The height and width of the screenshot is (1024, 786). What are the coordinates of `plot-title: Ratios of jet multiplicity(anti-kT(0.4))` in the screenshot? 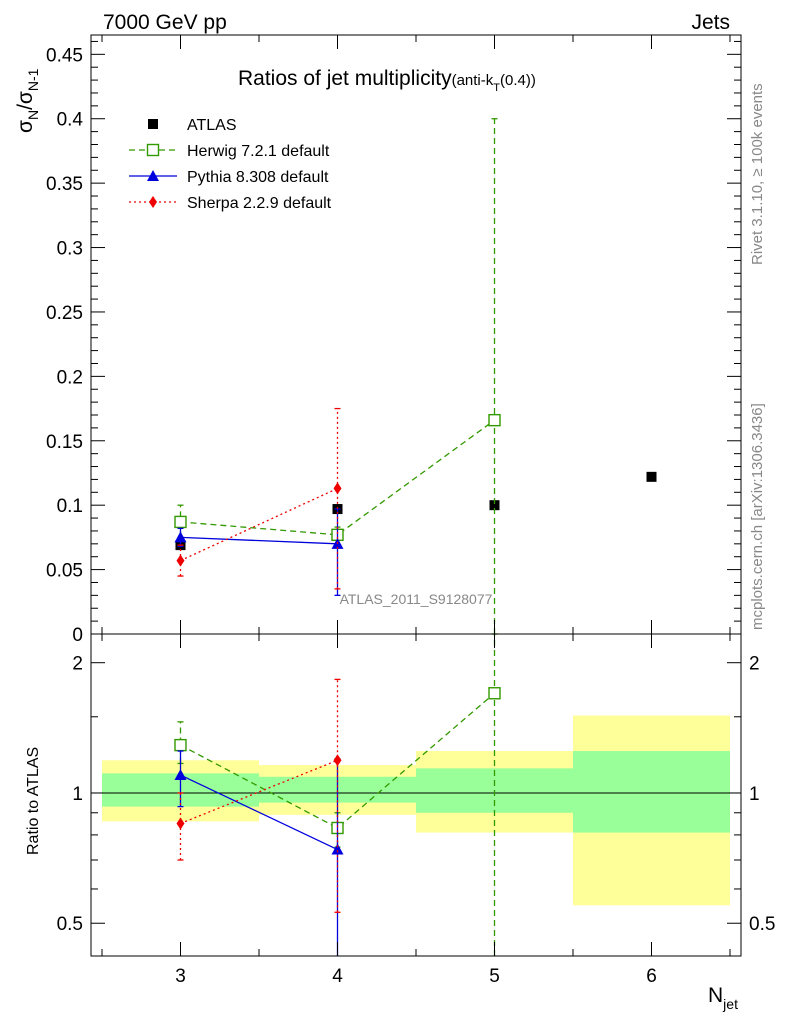 It's located at (387, 80).